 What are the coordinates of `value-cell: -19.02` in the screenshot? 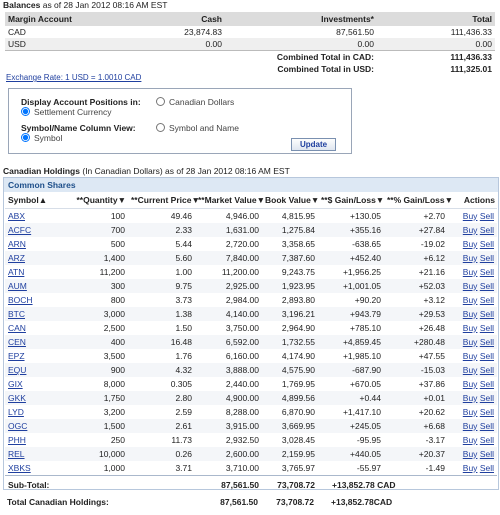 It's located at (432, 244).